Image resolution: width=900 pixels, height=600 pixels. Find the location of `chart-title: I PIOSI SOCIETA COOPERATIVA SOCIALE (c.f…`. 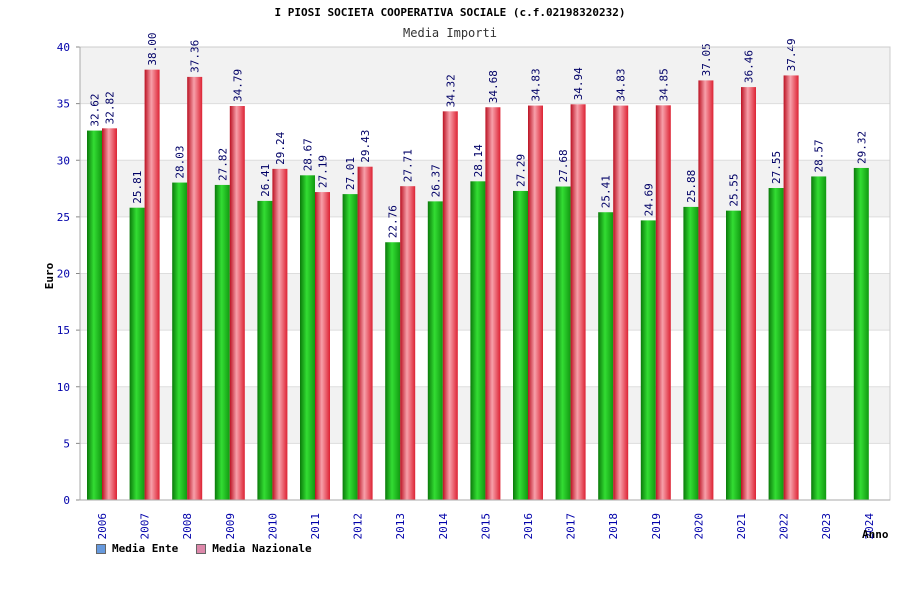

chart-title: I PIOSI SOCIETA COOPERATIVA SOCIALE (c.f… is located at coordinates (450, 12).